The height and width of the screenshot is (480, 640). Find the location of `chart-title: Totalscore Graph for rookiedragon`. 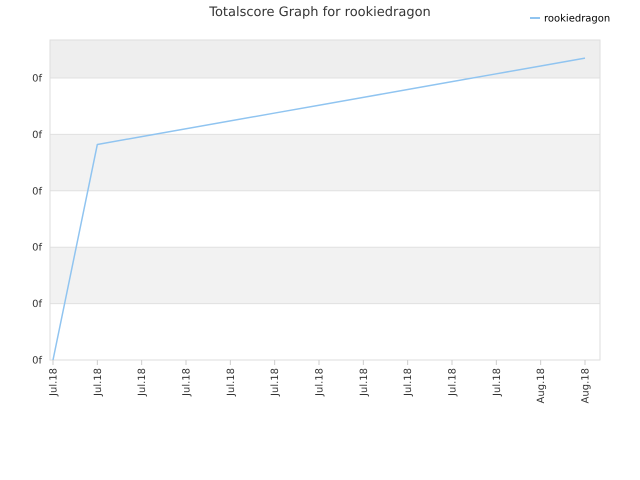

chart-title: Totalscore Graph for rookiedragon is located at coordinates (319, 12).